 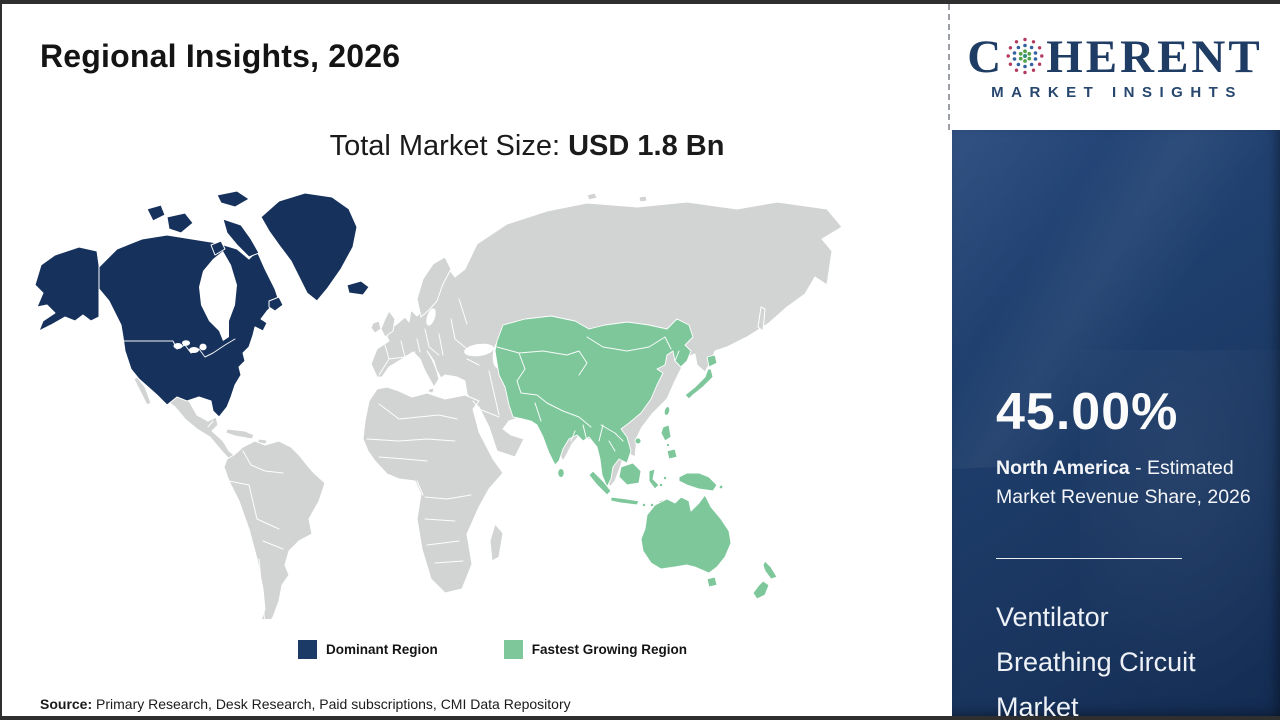 I want to click on share-note: - Estimated Market Revenue Share, 2026, so click(x=1123, y=482).